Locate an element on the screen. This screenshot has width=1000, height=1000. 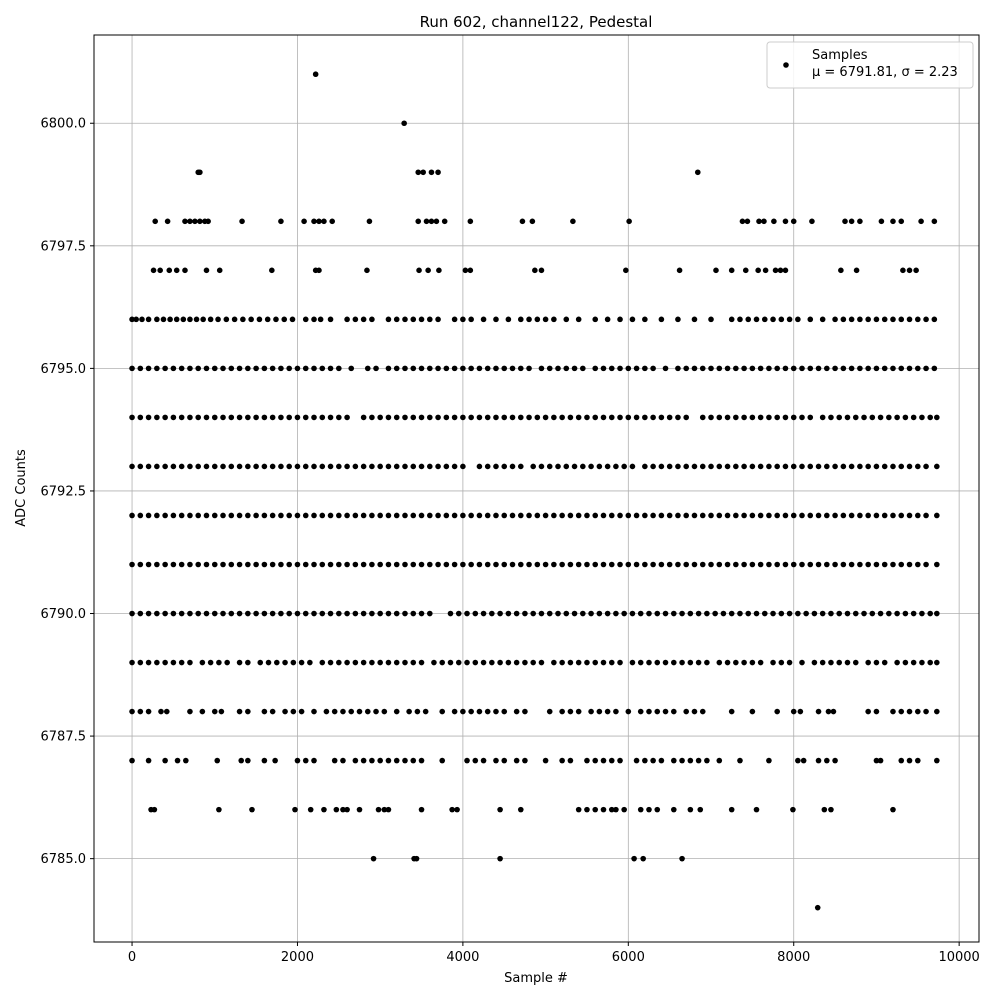
x-tick-label: 4000 is located at coordinates (462, 957).